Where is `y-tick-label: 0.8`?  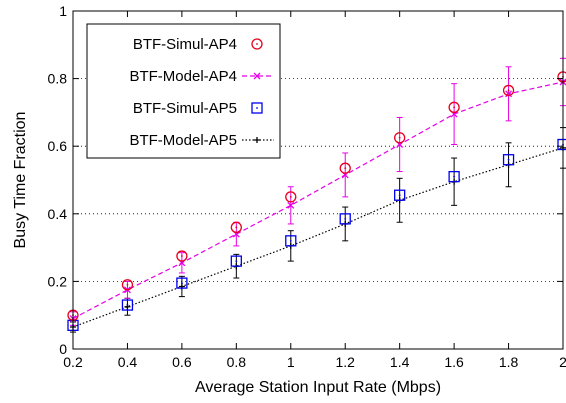
y-tick-label: 0.8 is located at coordinates (58, 79).